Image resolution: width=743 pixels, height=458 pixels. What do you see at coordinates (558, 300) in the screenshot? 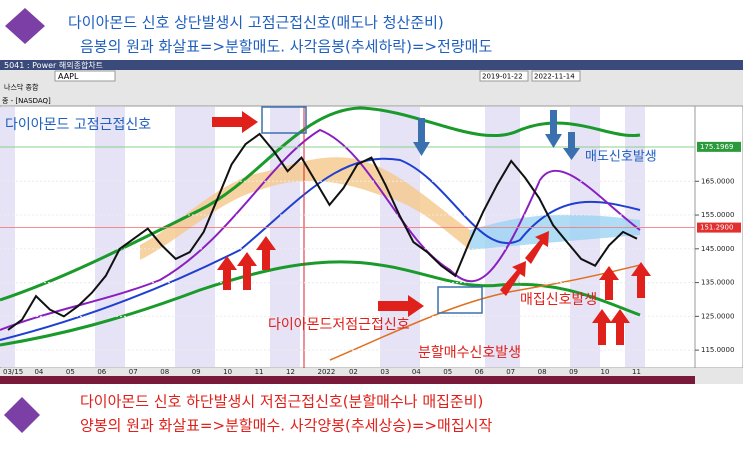
I see `annotation: 매집신호발생` at bounding box center [558, 300].